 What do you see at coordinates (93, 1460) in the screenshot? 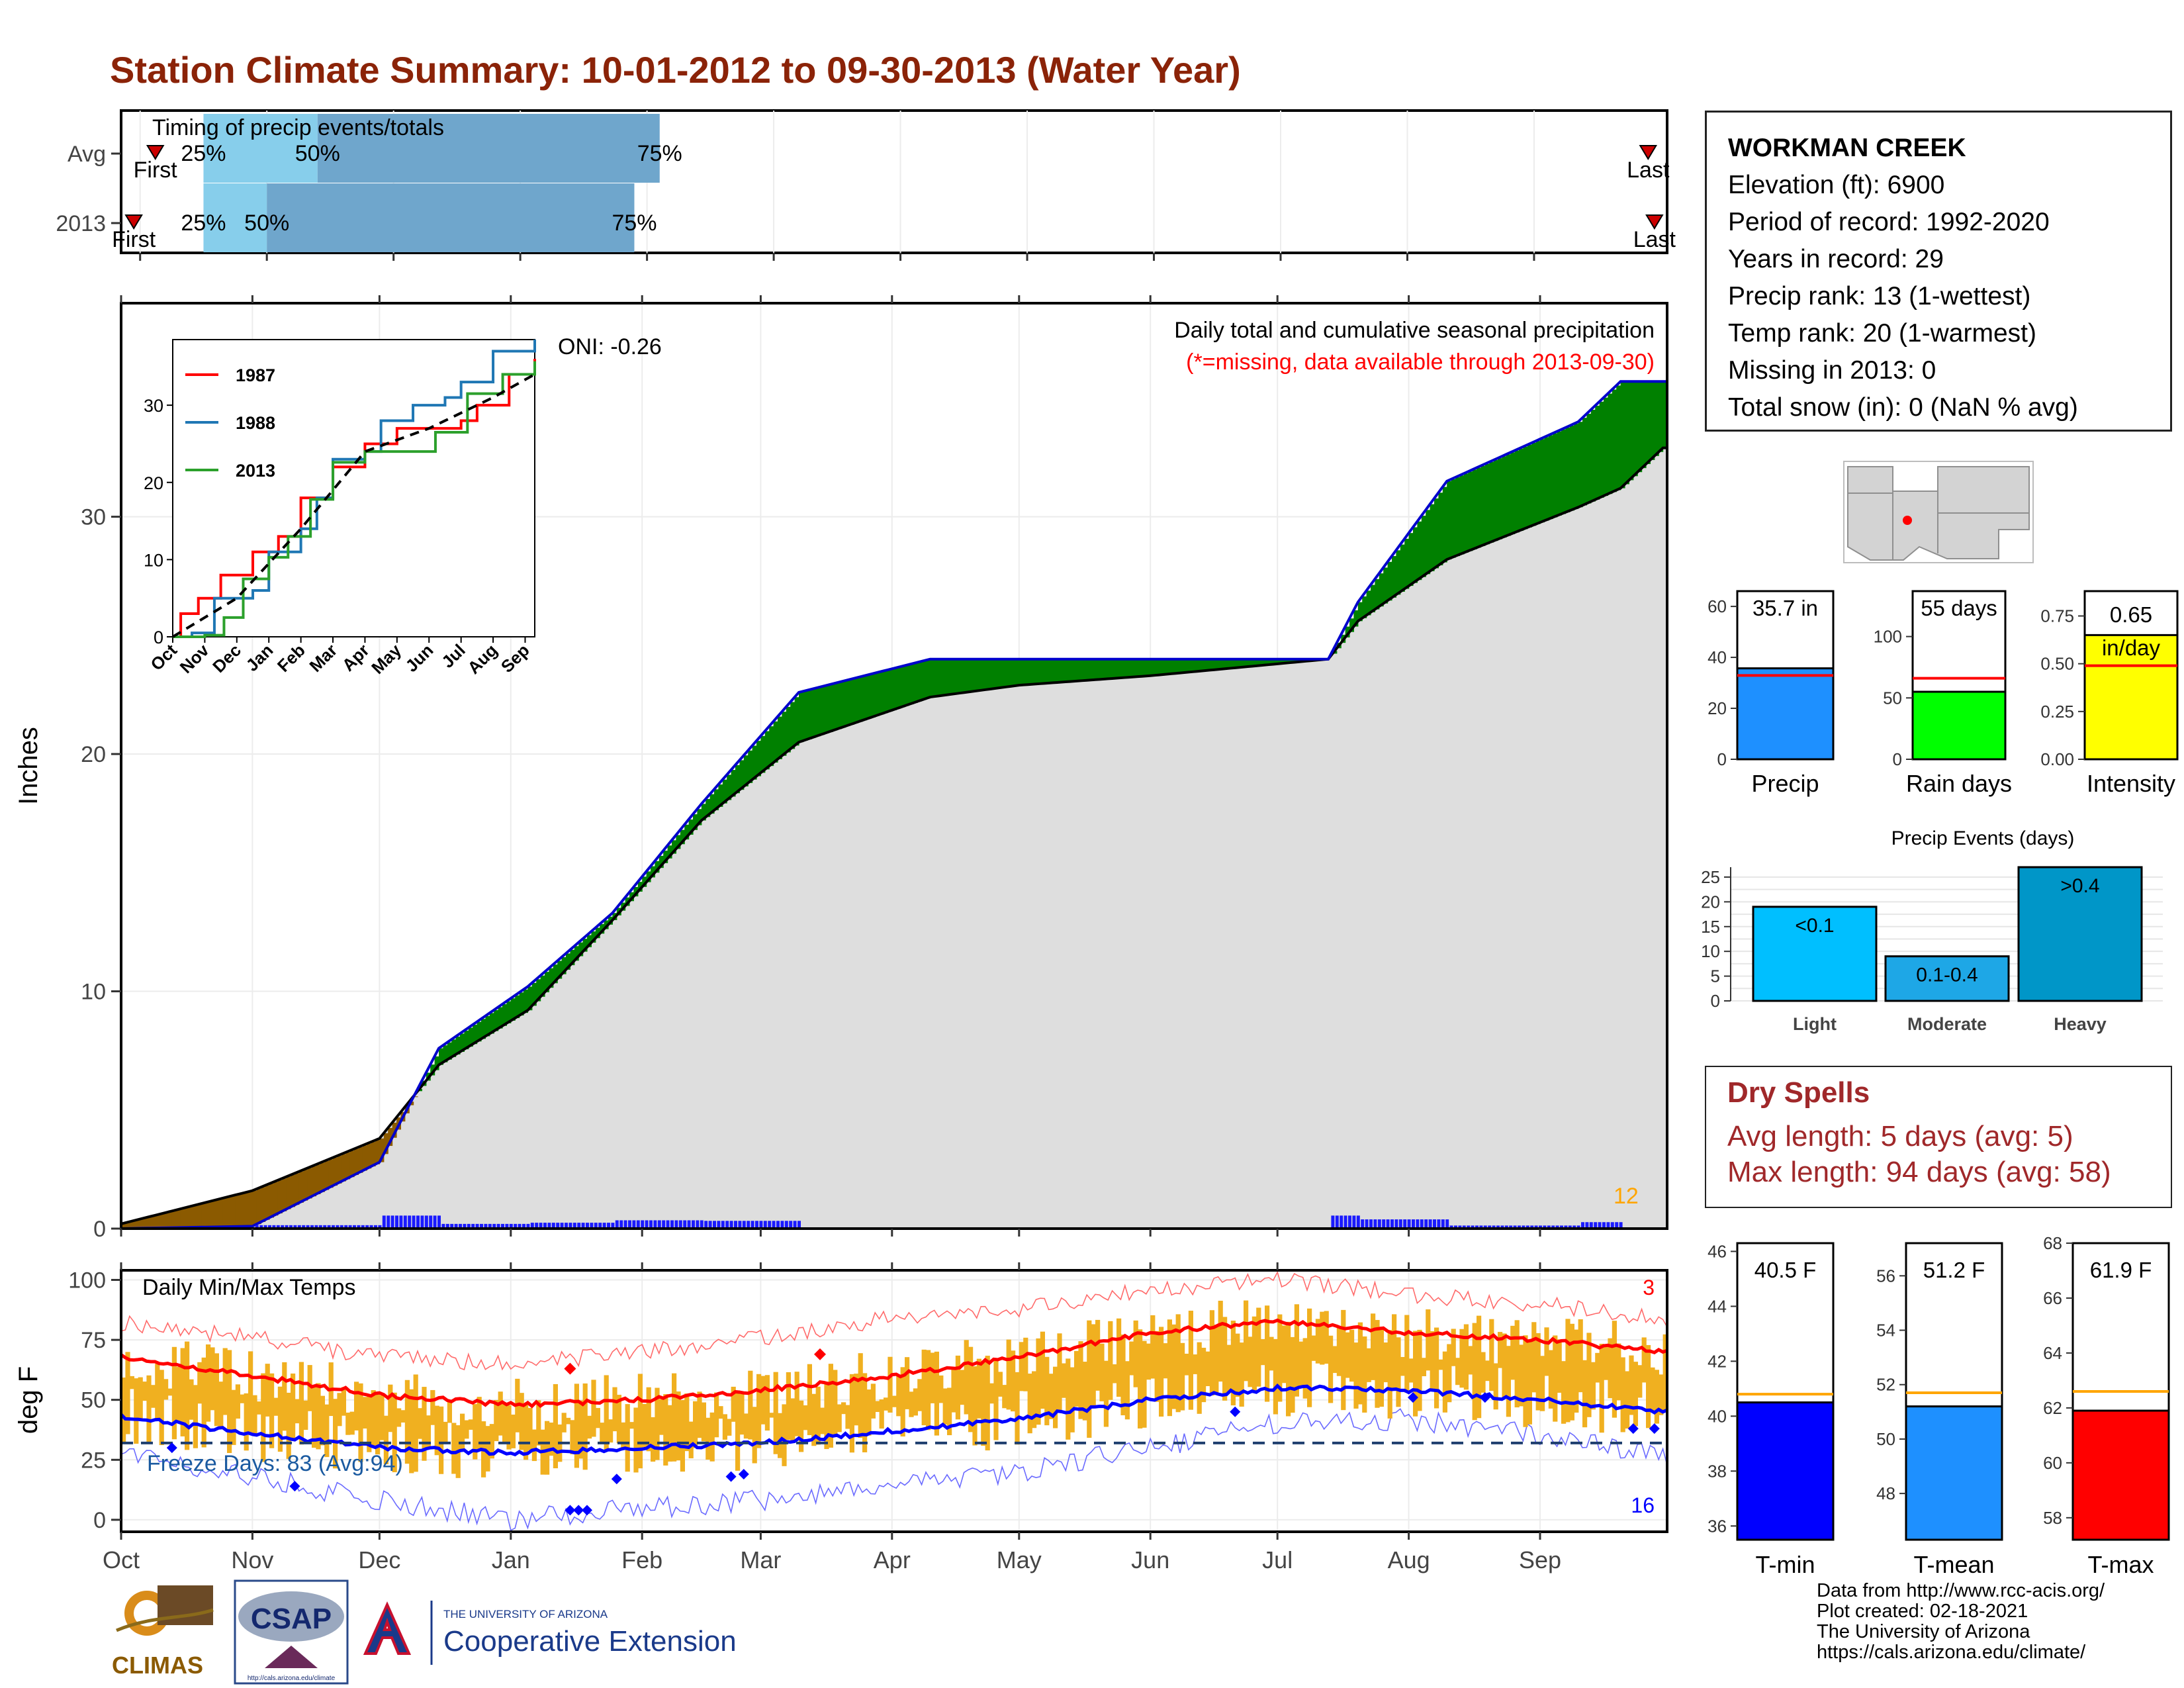
I see `temp-y-tick-label: 25` at bounding box center [93, 1460].